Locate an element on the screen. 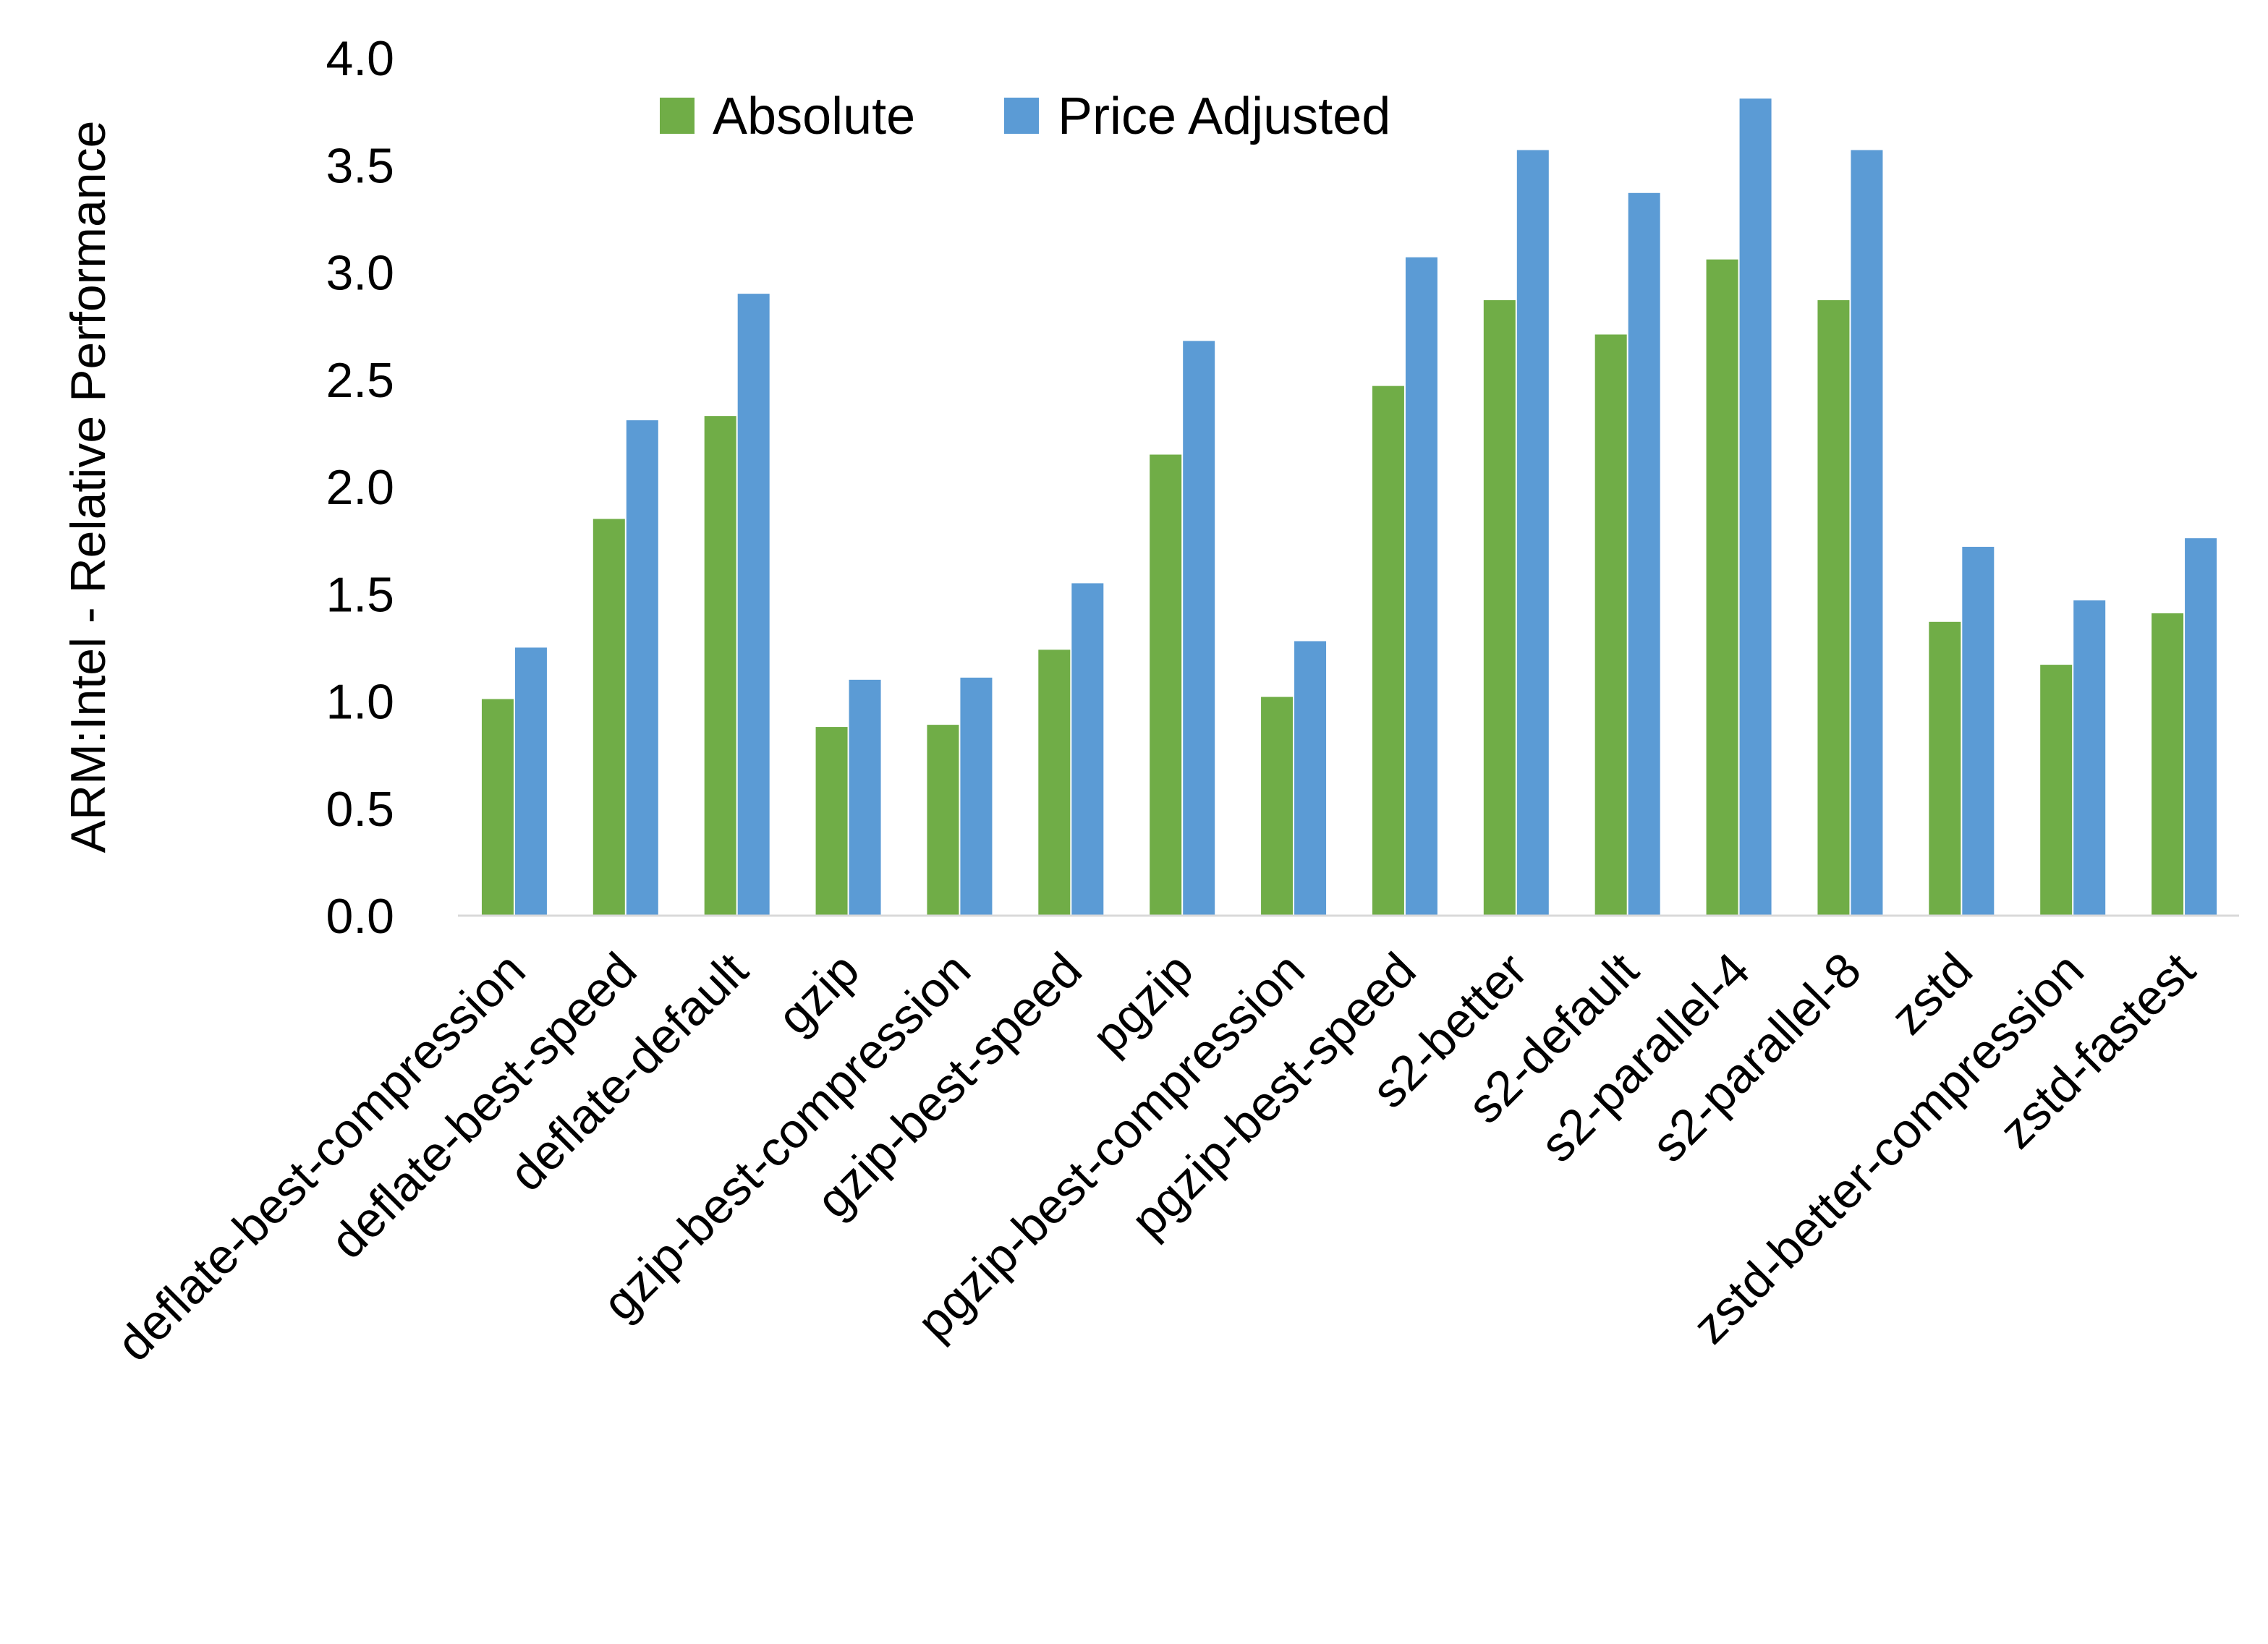  bar-price-adjusted-s2-default is located at coordinates (1644, 554).